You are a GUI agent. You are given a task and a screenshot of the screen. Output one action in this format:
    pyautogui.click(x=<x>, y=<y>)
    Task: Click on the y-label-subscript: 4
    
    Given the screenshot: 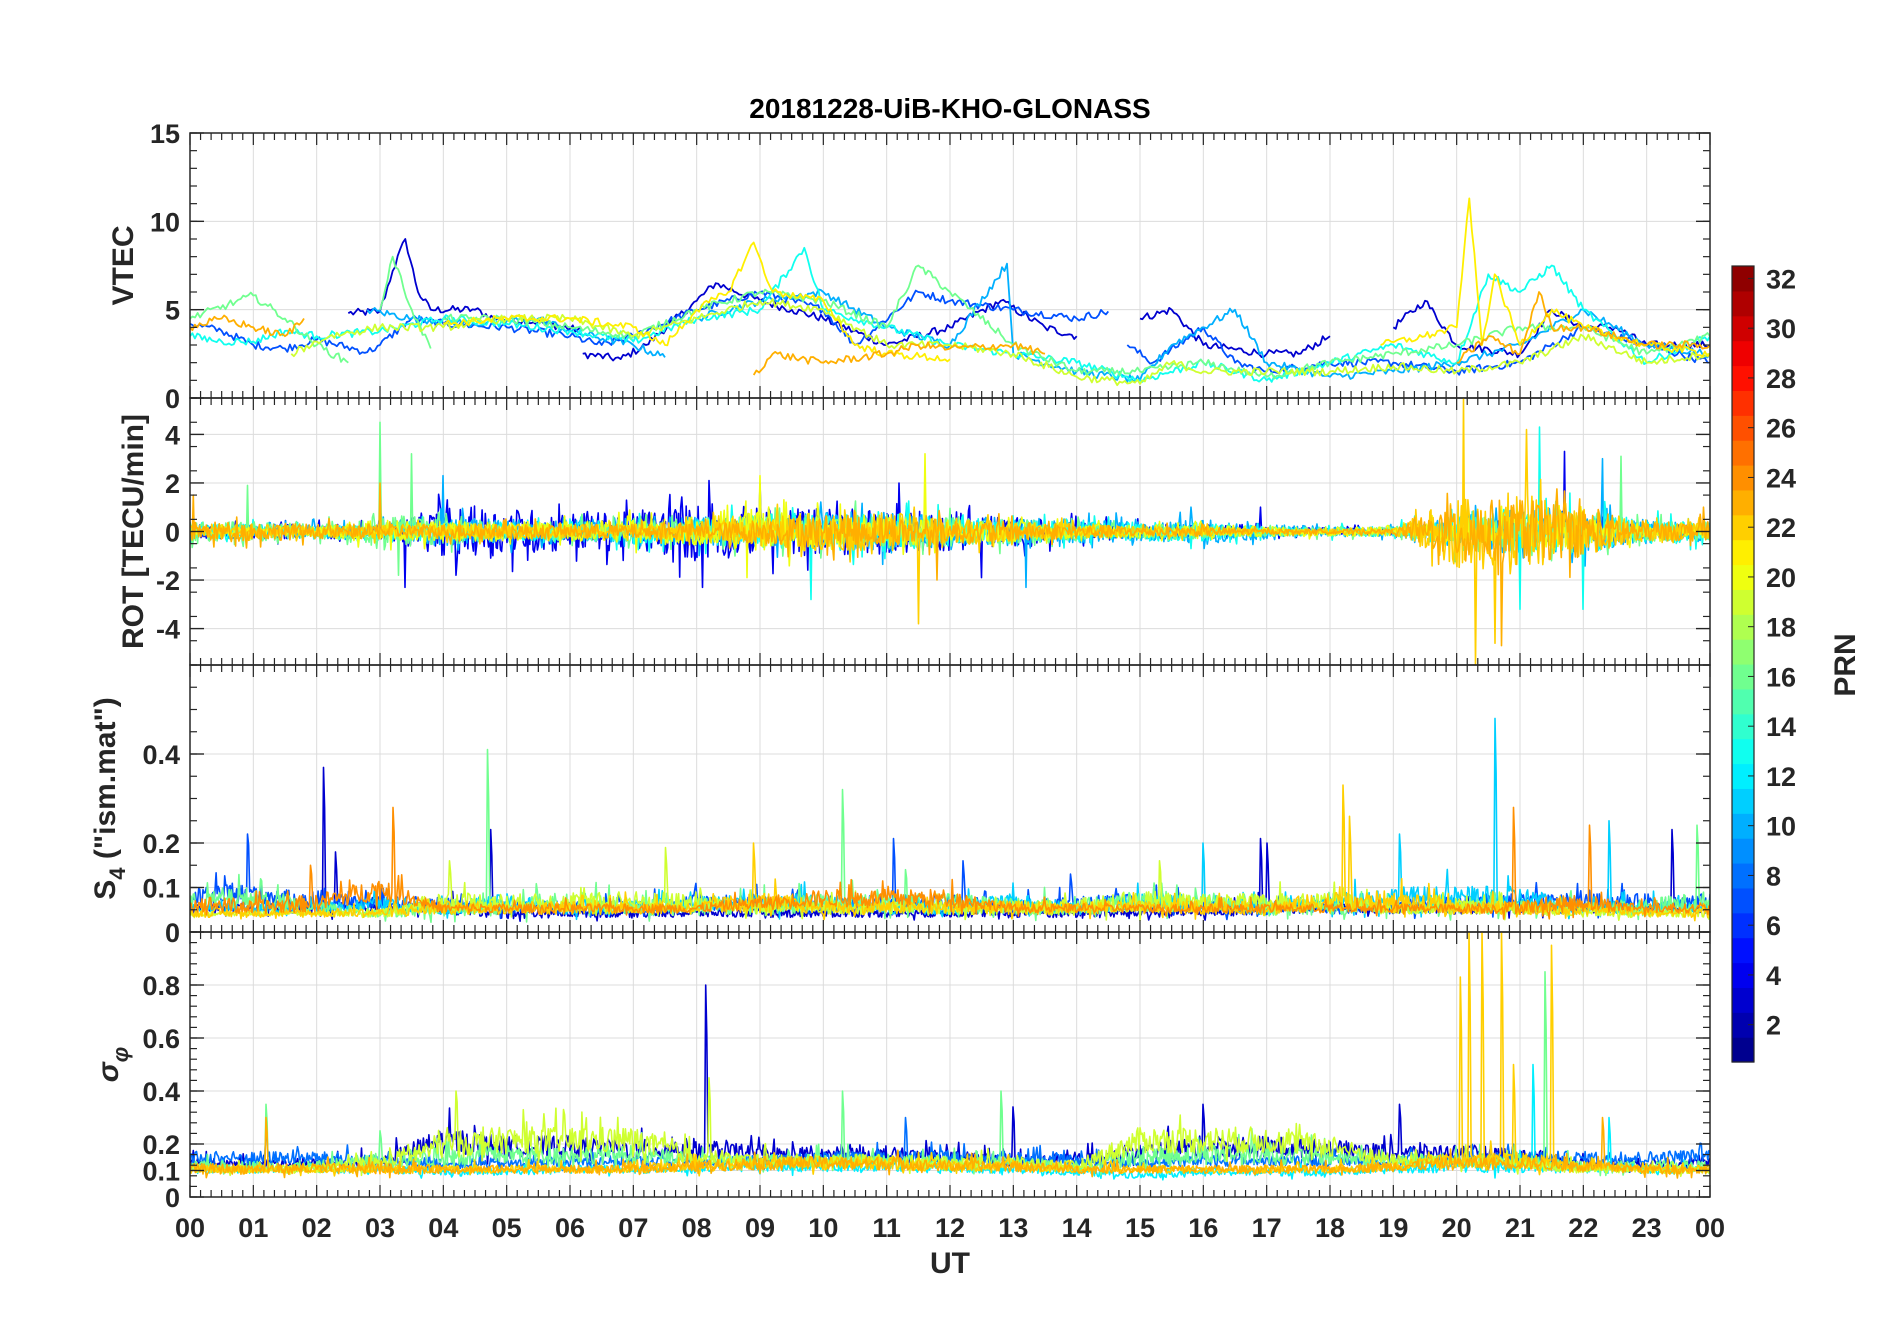 What is the action you would take?
    pyautogui.click(x=117, y=873)
    